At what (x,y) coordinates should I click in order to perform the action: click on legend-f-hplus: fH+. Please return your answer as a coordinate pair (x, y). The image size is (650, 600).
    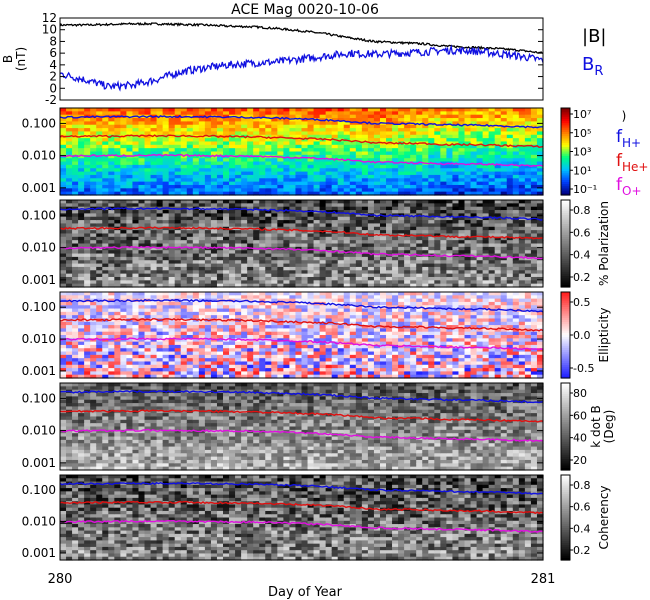
    Looking at the image, I should click on (628, 138).